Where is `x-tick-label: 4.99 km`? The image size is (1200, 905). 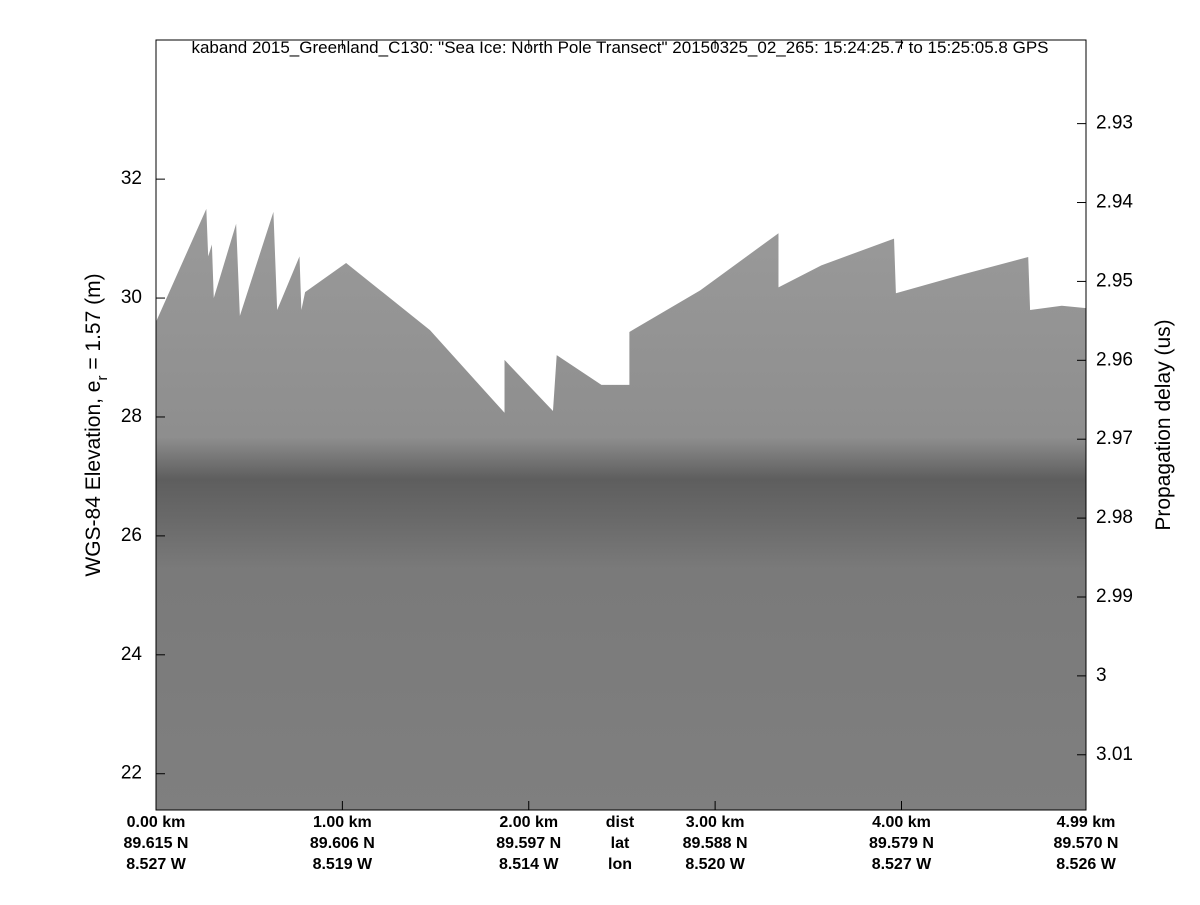 x-tick-label: 4.99 km is located at coordinates (1086, 822).